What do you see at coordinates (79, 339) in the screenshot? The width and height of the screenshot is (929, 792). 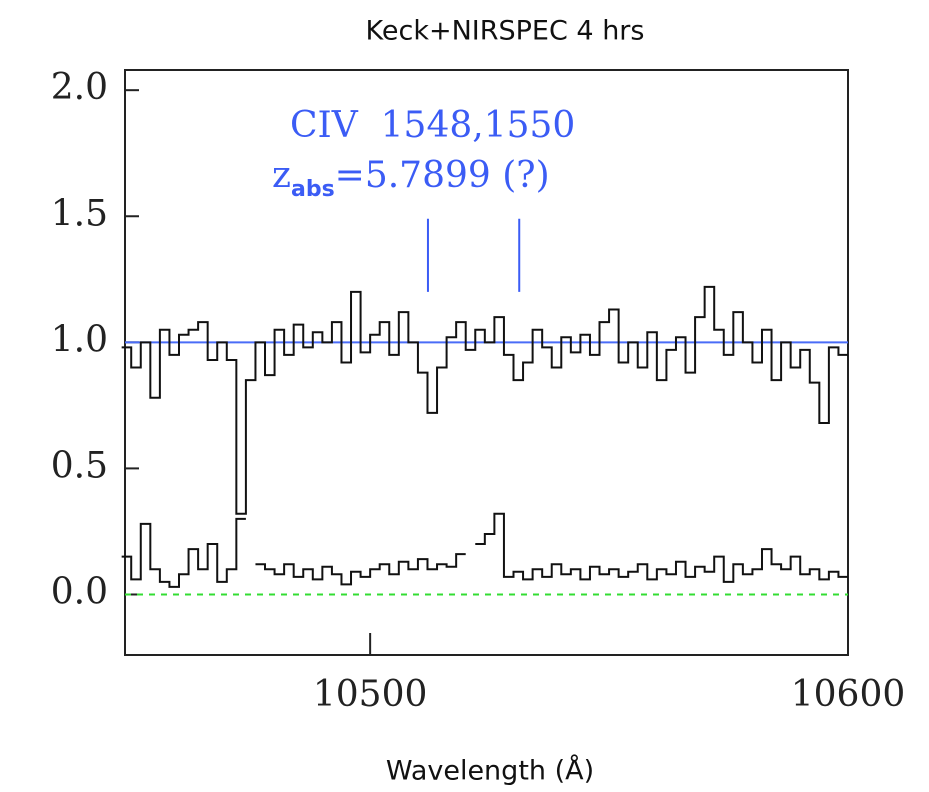 I see `y-tick-label: 1.0` at bounding box center [79, 339].